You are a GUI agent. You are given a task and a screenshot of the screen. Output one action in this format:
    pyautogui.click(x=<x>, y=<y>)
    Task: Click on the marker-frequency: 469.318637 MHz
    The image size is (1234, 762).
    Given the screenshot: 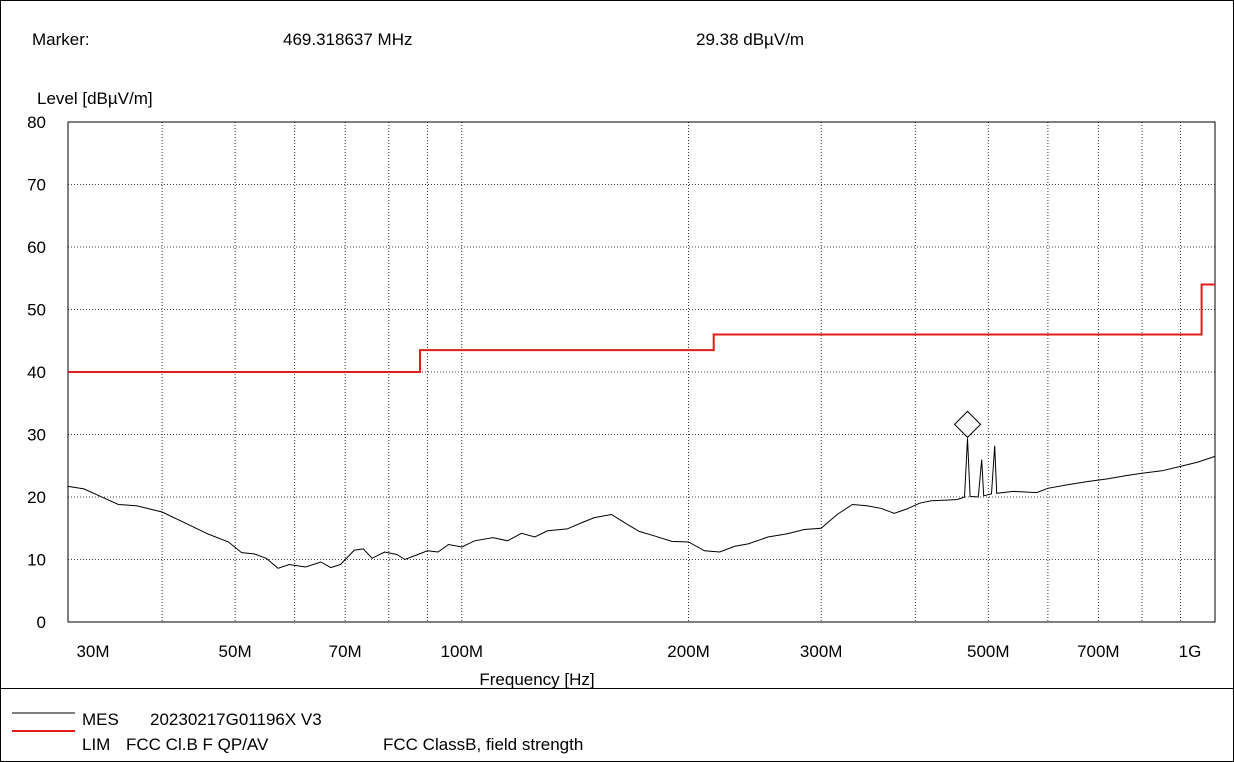 What is the action you would take?
    pyautogui.click(x=348, y=39)
    